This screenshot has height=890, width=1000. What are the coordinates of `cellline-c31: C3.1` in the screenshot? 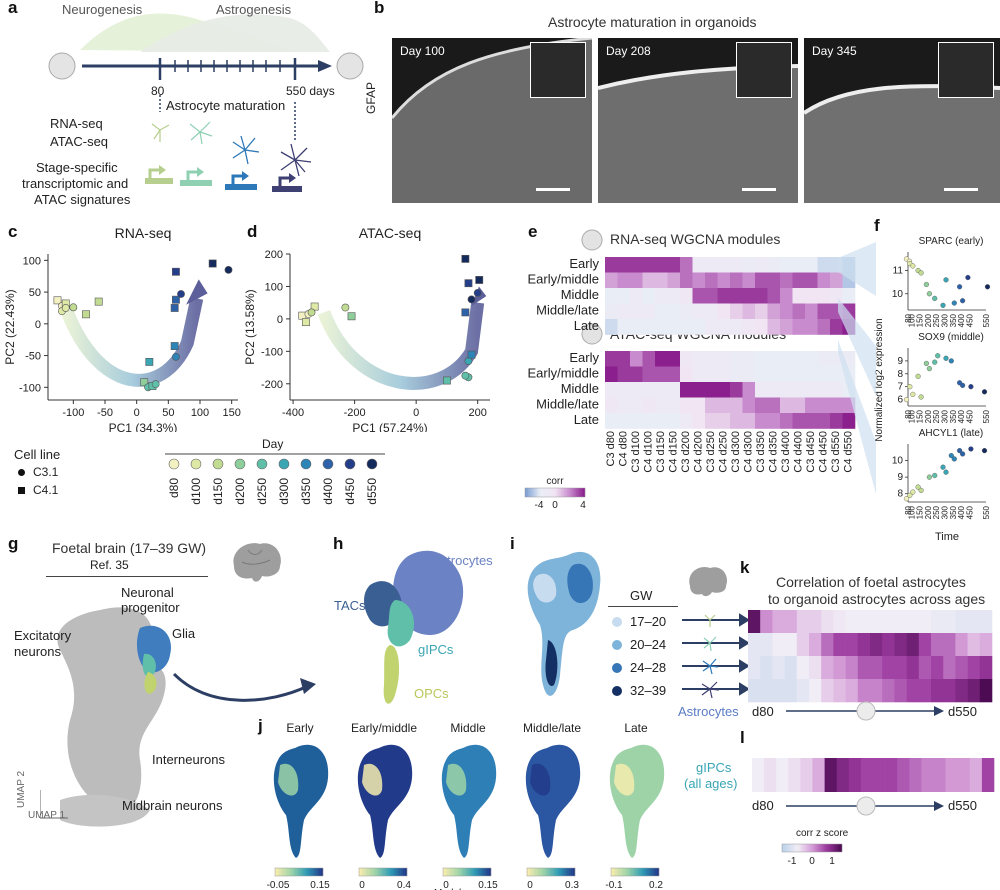 It's located at (38, 472).